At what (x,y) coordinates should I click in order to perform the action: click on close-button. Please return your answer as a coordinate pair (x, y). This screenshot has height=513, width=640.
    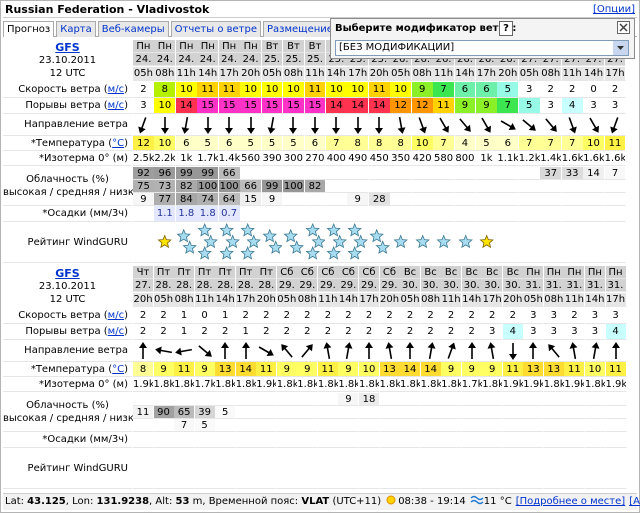
    Looking at the image, I should click on (623, 27).